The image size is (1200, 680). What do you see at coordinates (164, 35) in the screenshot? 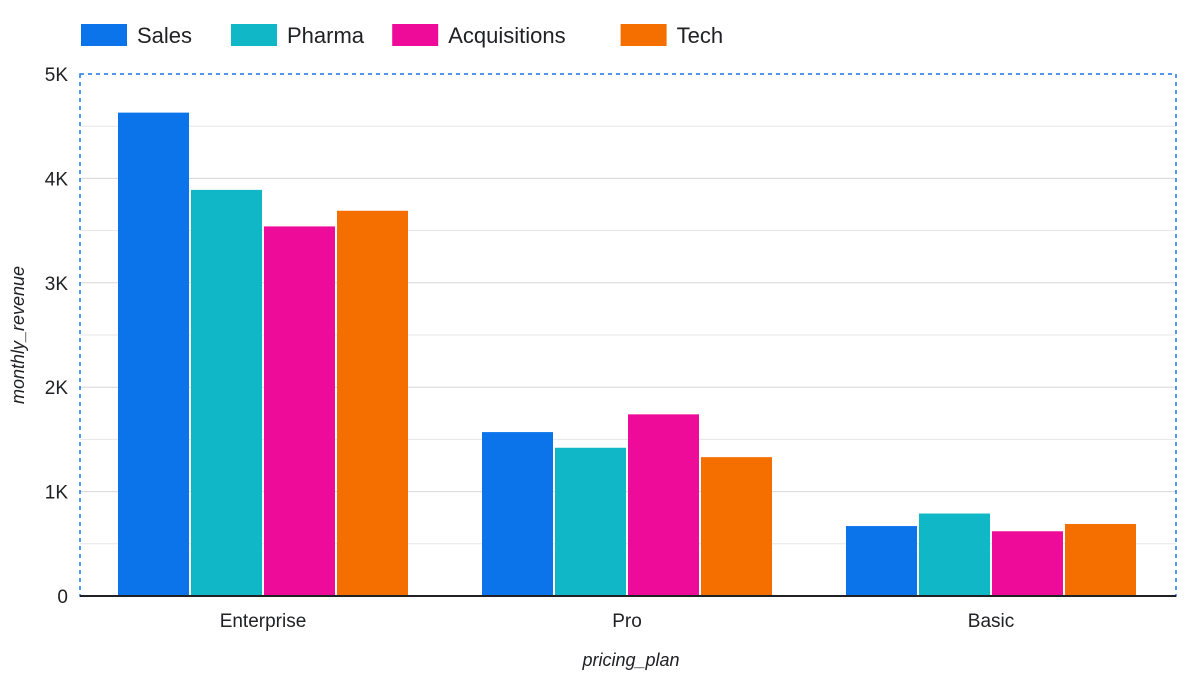
I see `legend-label-sales: Sales` at bounding box center [164, 35].